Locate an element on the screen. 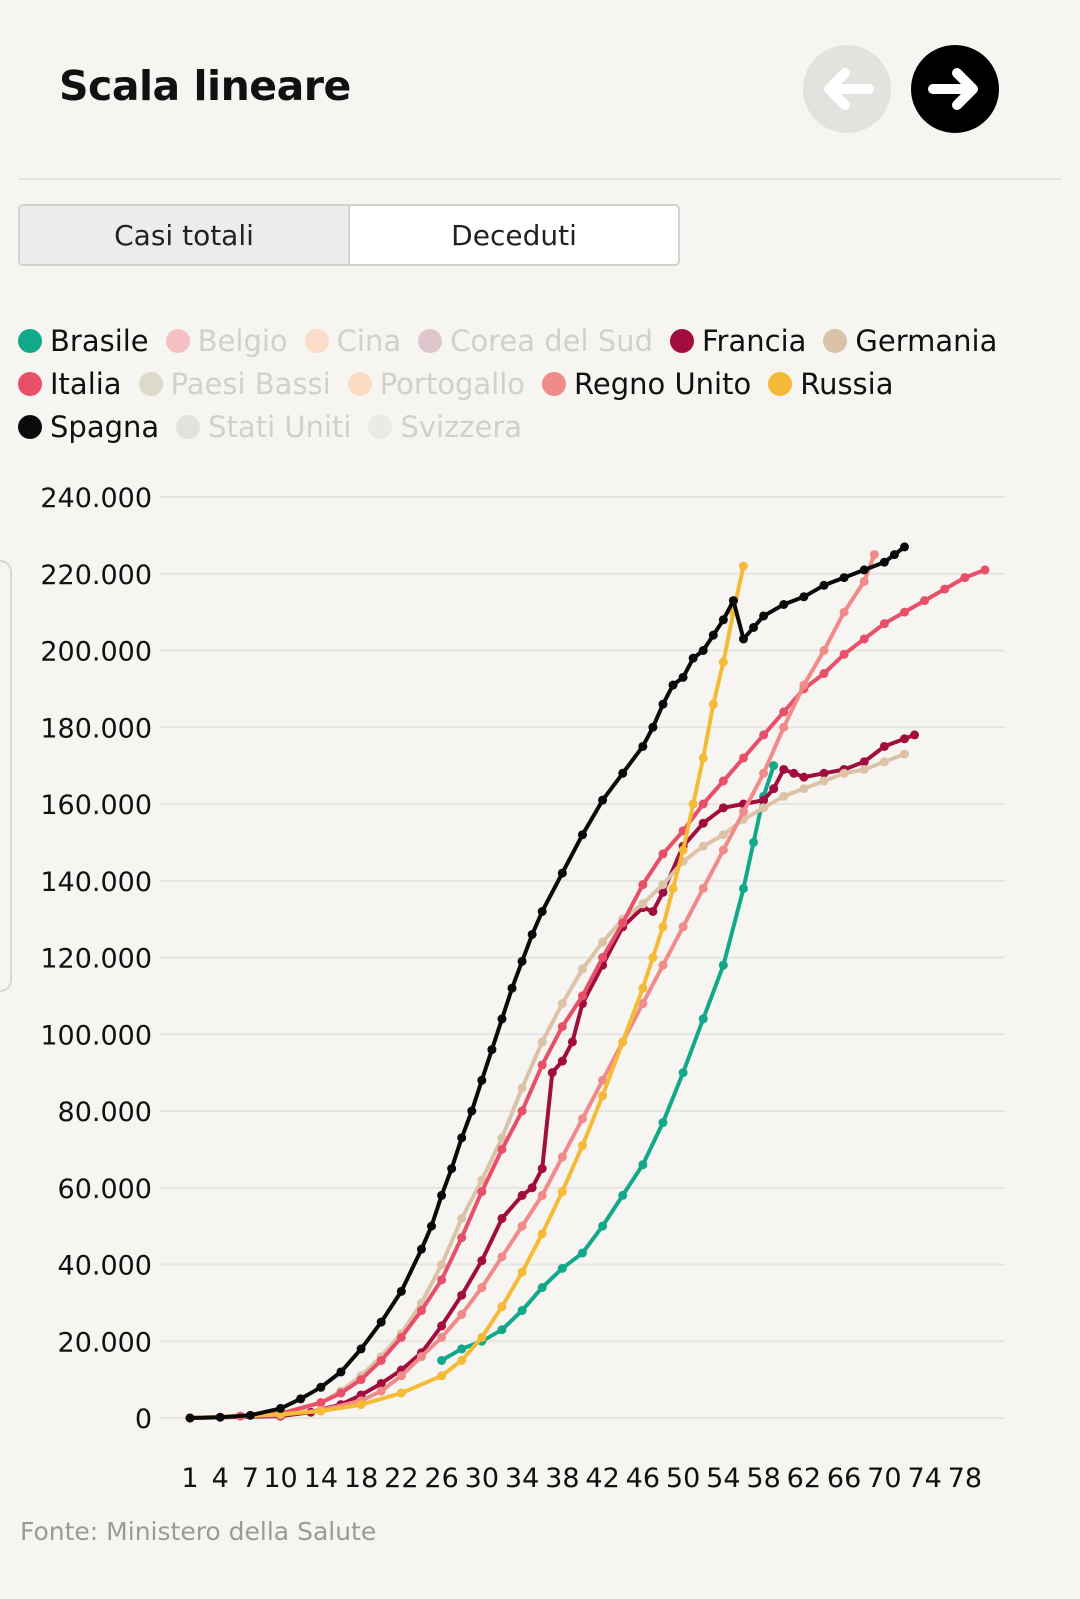  x-tick-label: 22 is located at coordinates (401, 1478).